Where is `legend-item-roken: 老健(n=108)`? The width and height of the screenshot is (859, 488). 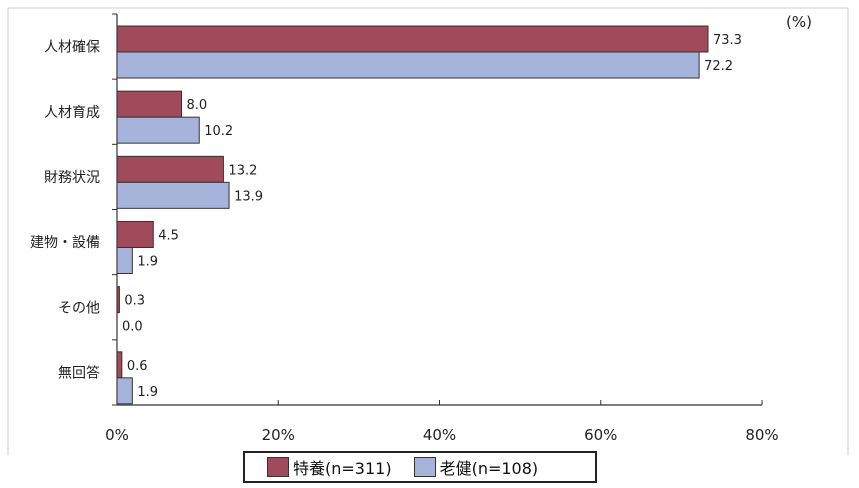 legend-item-roken: 老健(n=108) is located at coordinates (476, 467).